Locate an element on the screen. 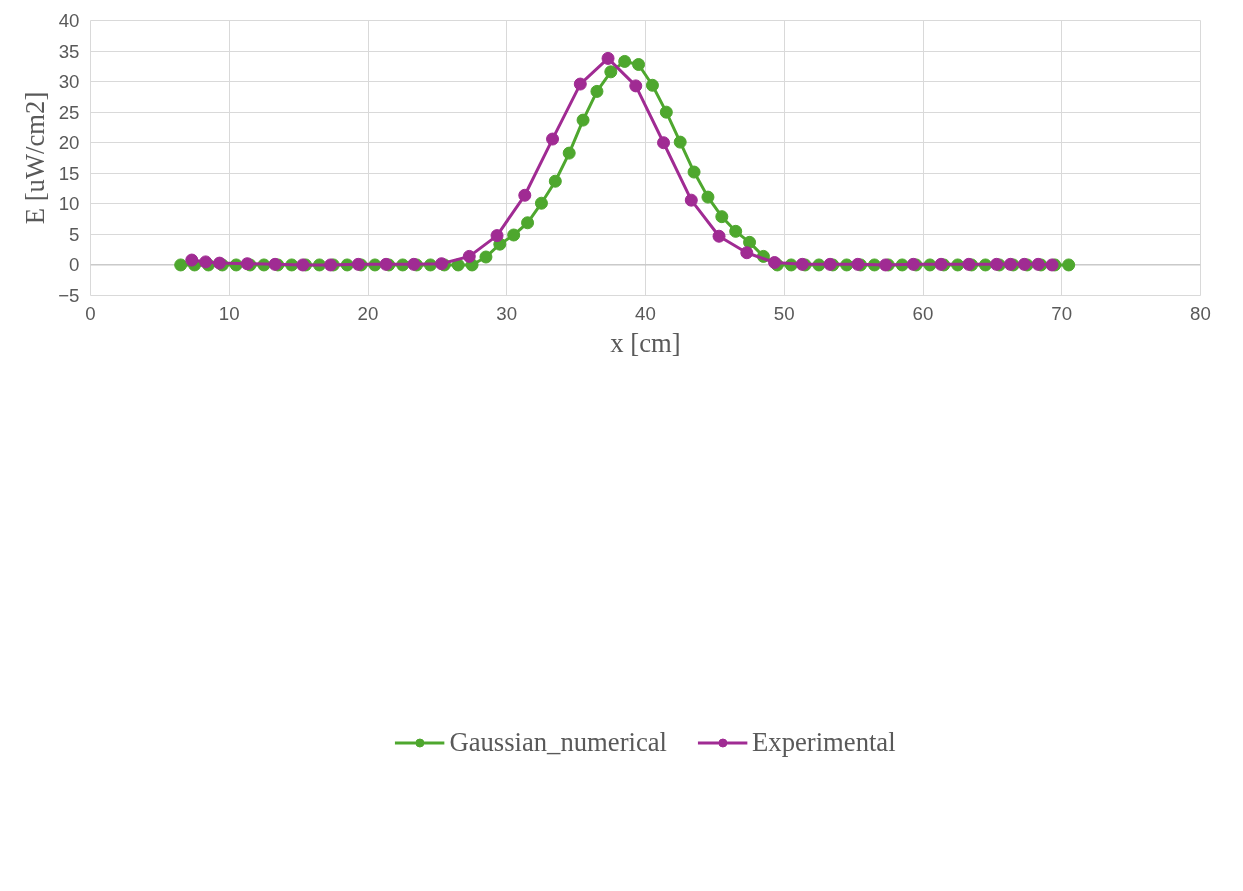  y-tick-label: 20 is located at coordinates (69, 143).